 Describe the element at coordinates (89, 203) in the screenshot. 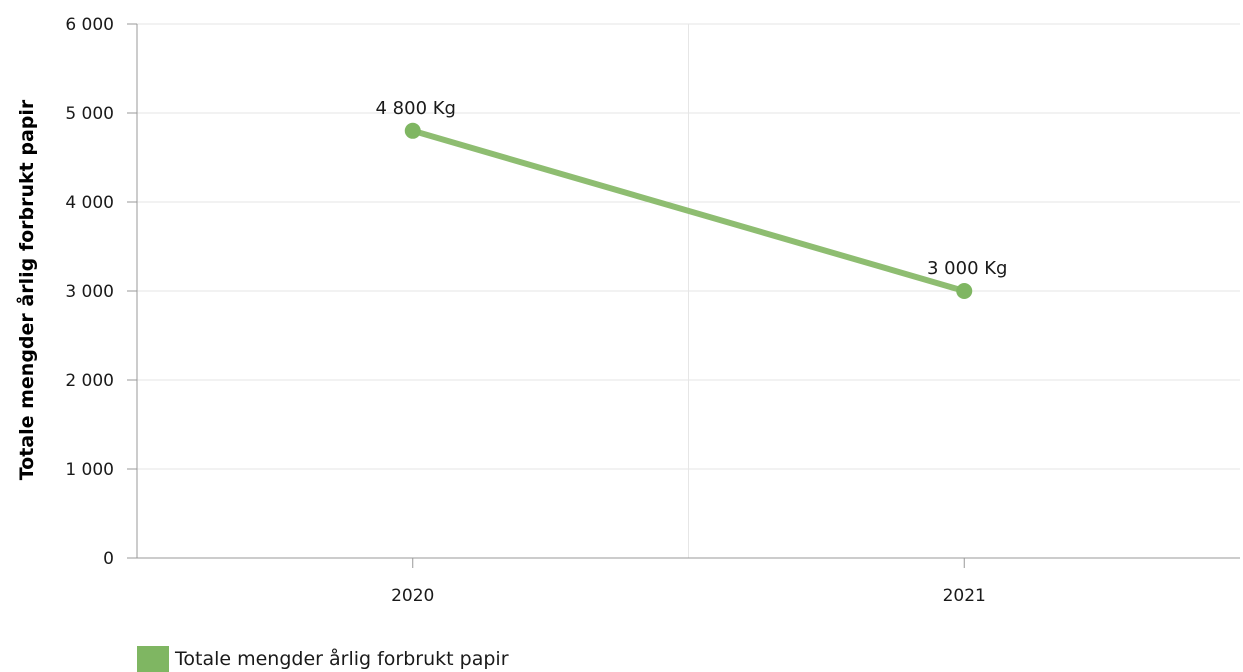

I see `y-tick-label: 4 000` at that location.